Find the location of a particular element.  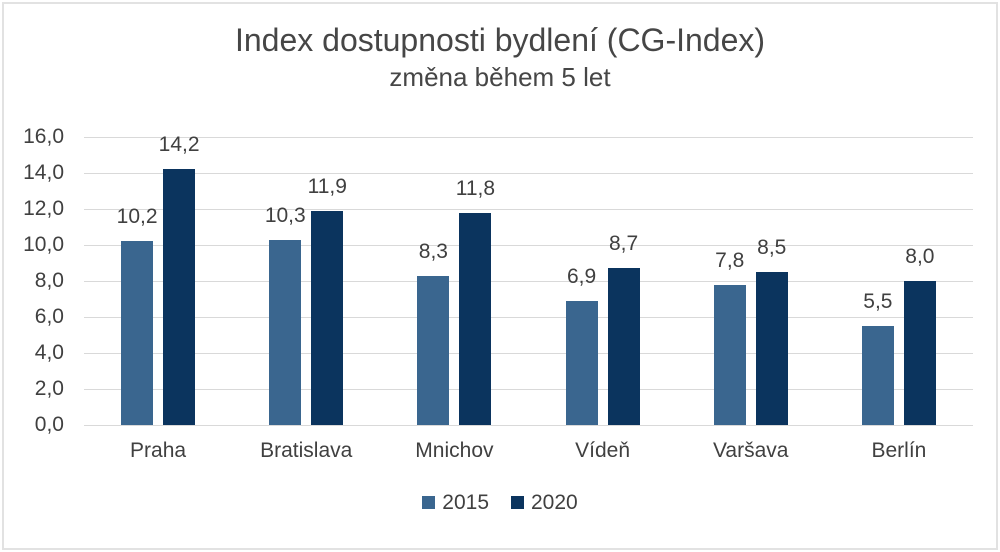

value-label-2020: 14,2 is located at coordinates (179, 145).